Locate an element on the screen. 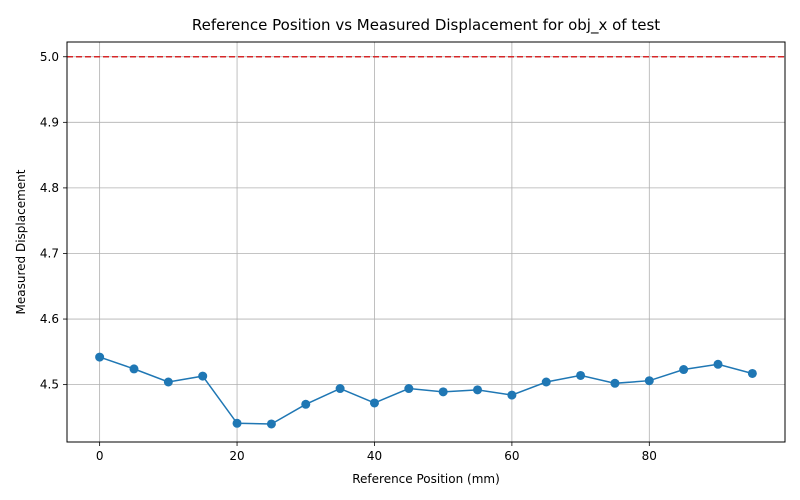  x-tick-label: 20 is located at coordinates (236, 456).